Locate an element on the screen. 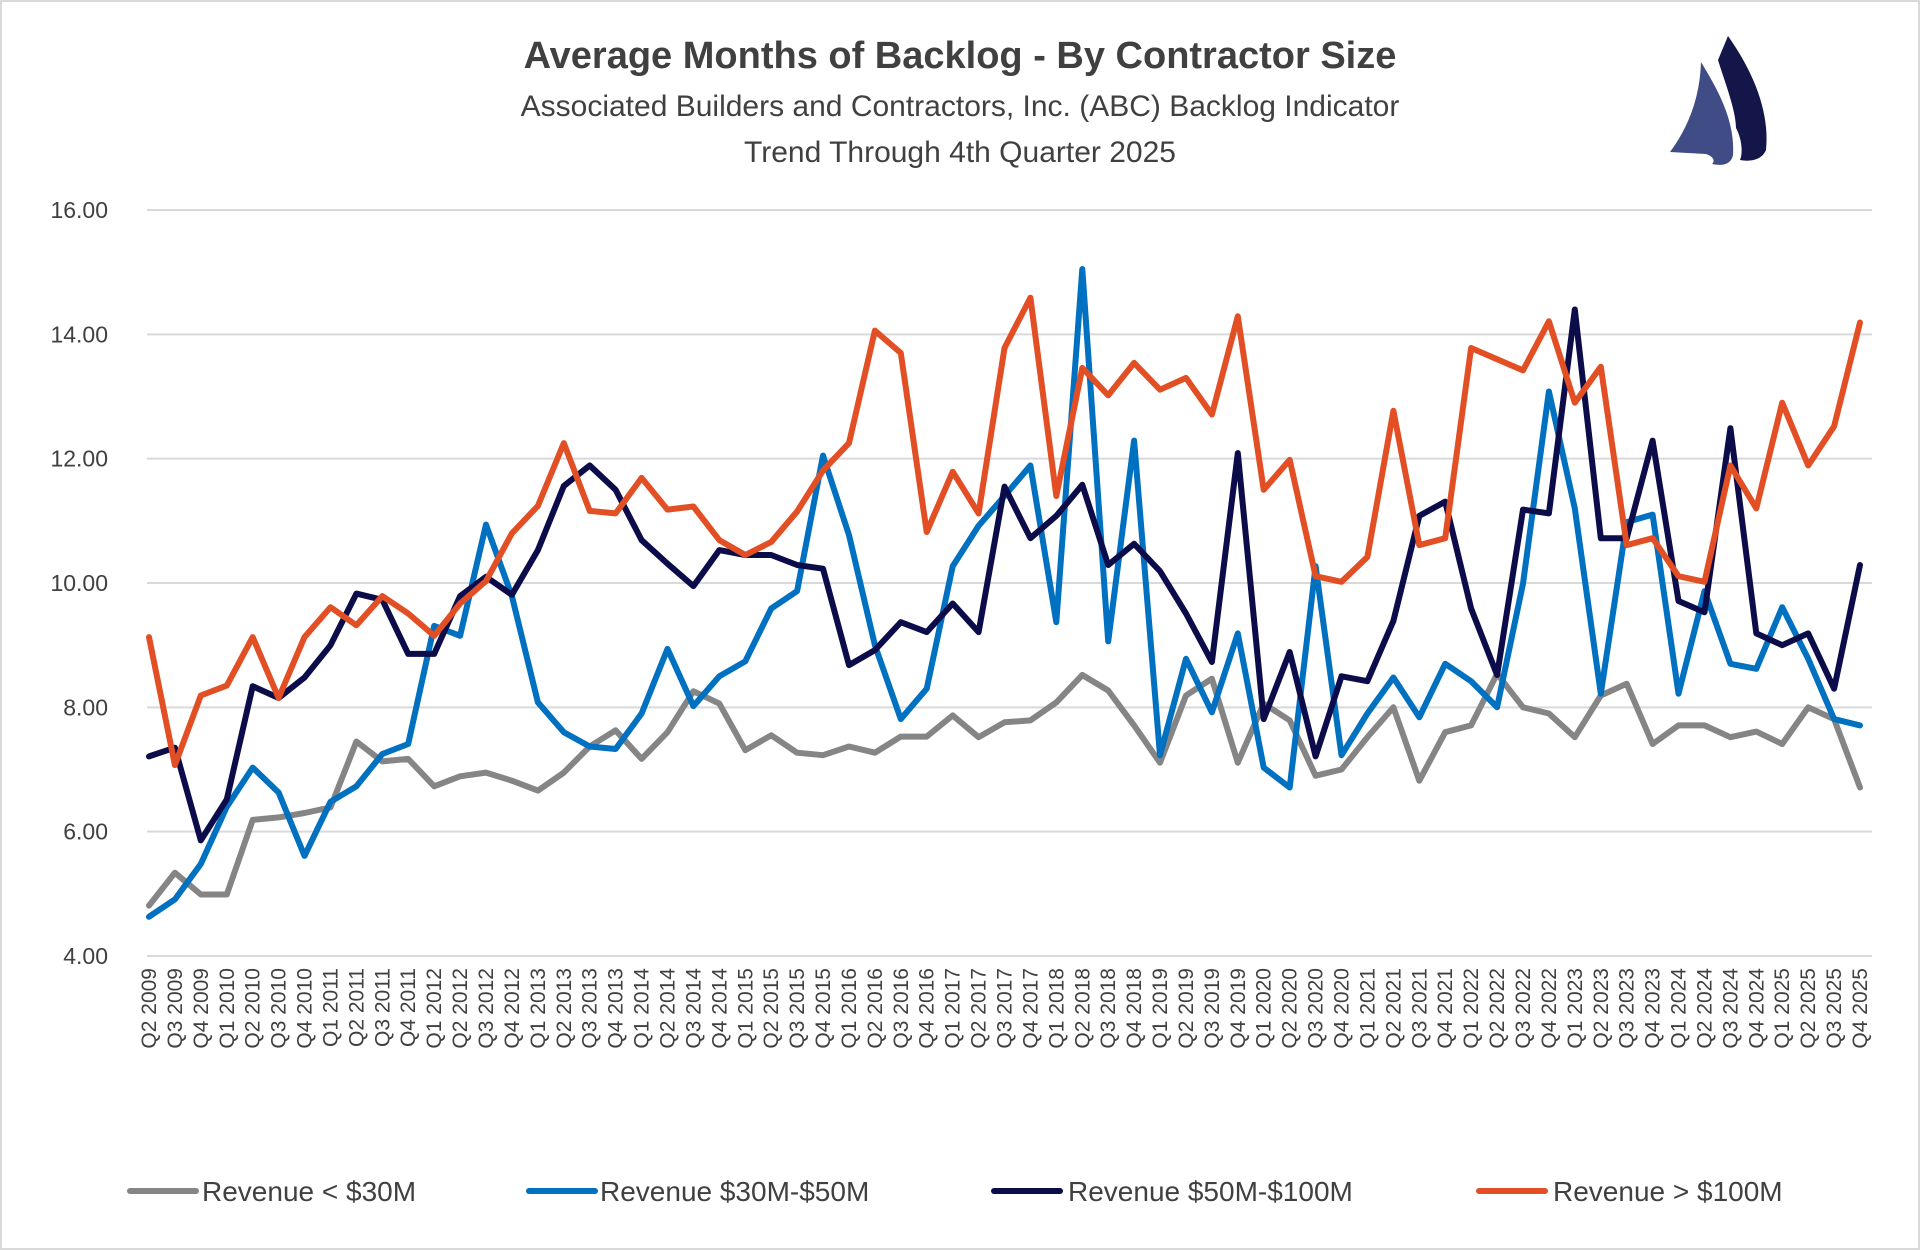  x-tick-label: Q4 2017 is located at coordinates (1030, 1008).